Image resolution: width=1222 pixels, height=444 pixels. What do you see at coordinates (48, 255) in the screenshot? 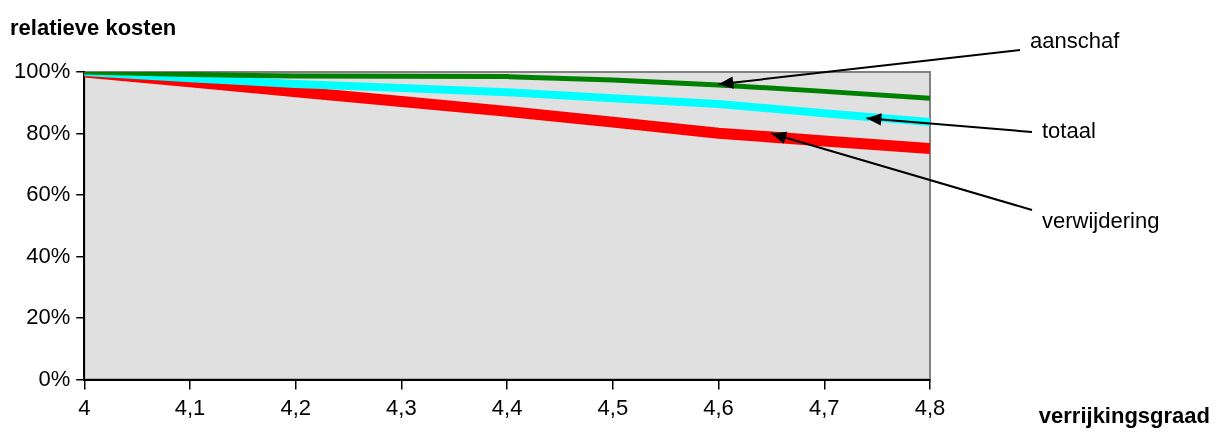
I see `y-tick-label: 40%` at bounding box center [48, 255].